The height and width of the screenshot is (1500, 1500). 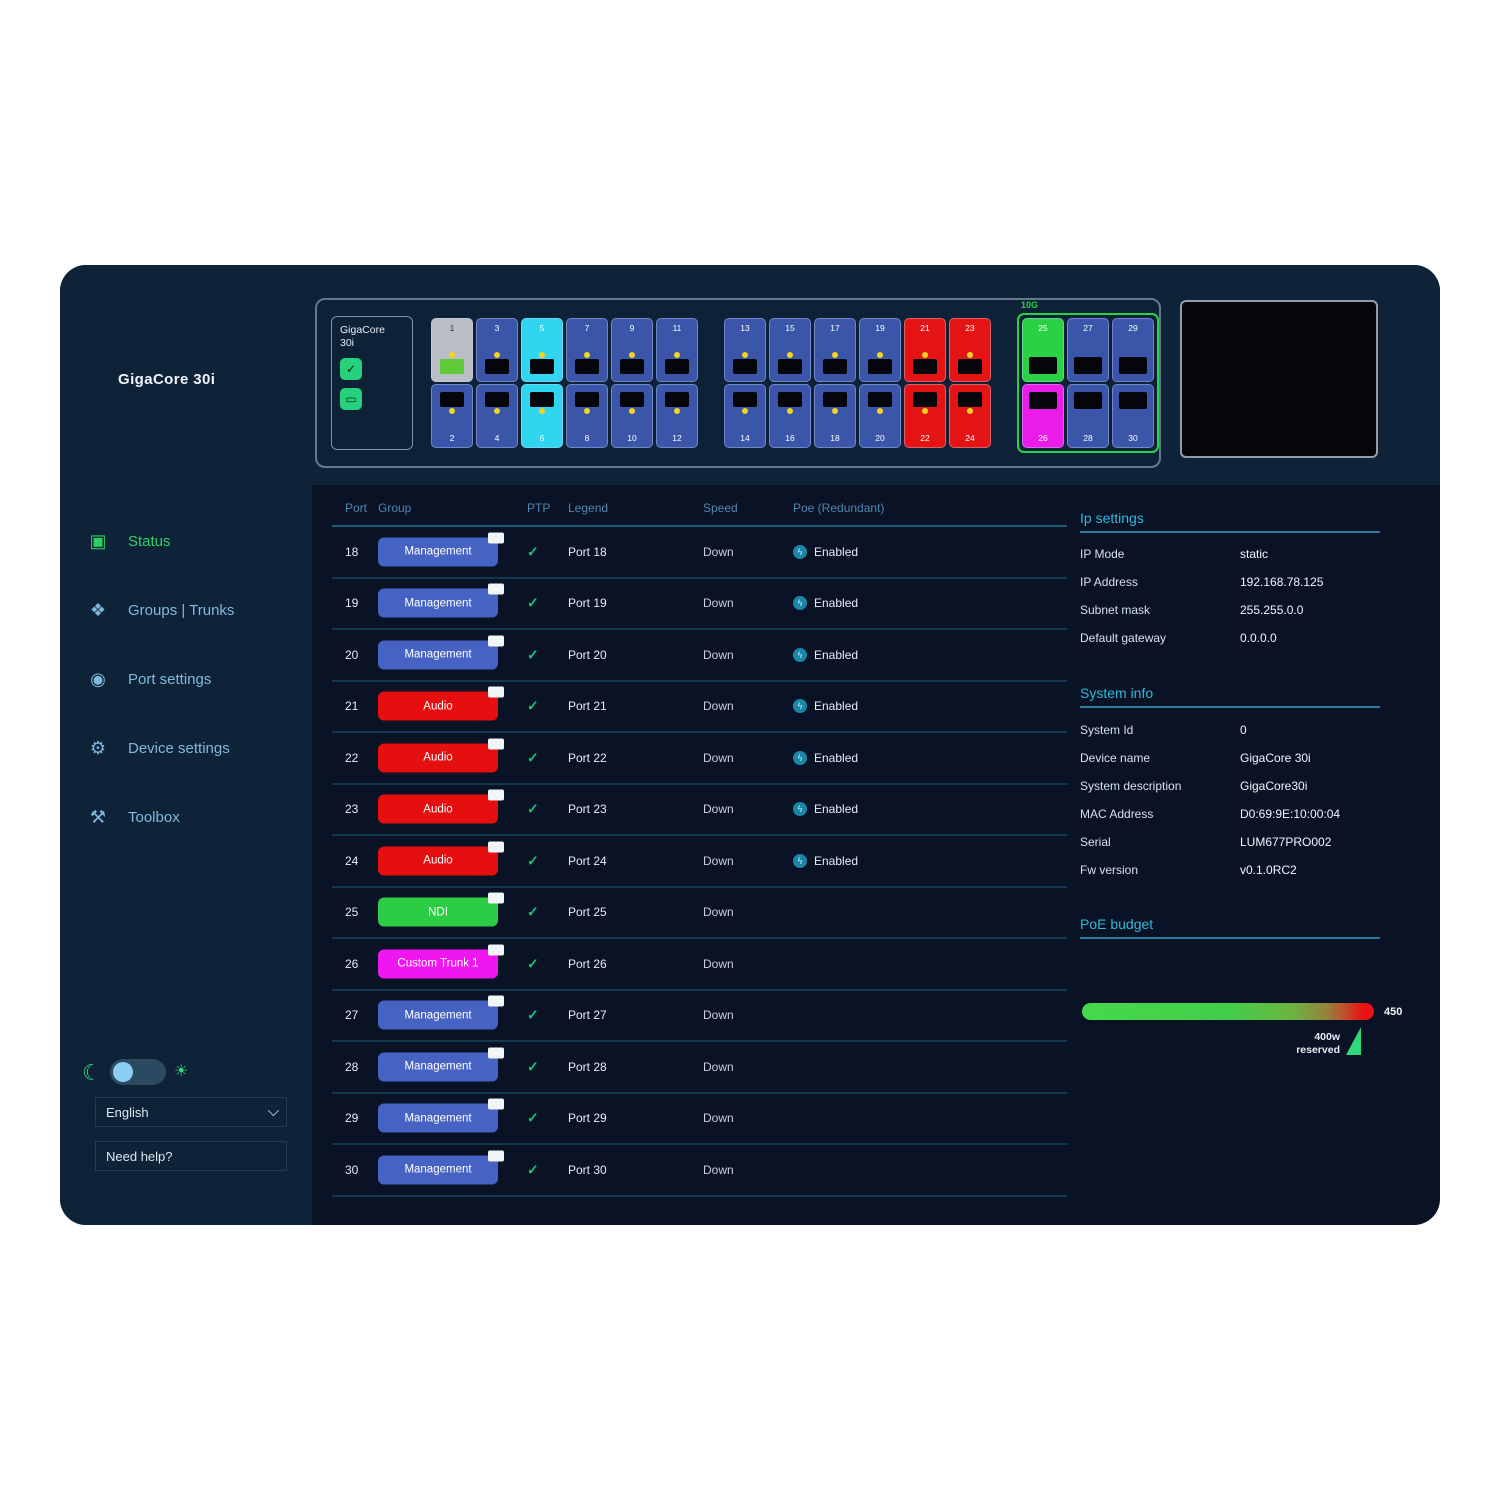 I want to click on port-4: 4, so click(x=497, y=416).